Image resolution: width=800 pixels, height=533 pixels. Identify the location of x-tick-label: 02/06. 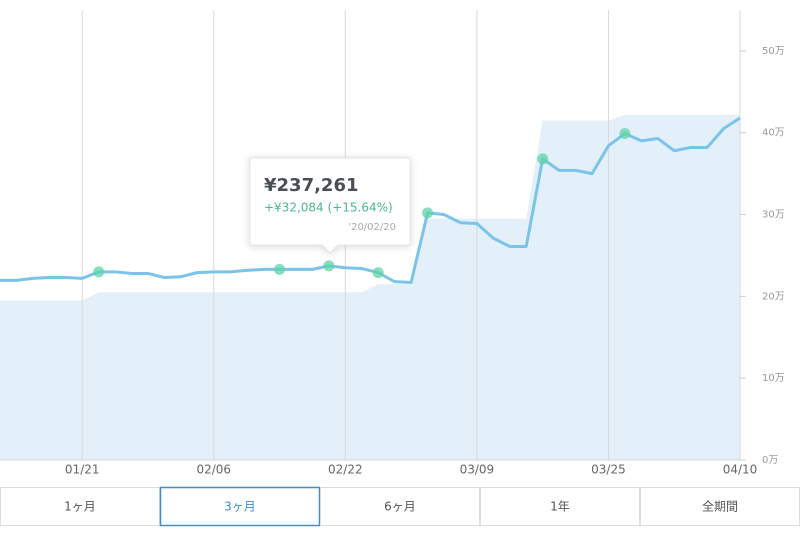
(213, 470).